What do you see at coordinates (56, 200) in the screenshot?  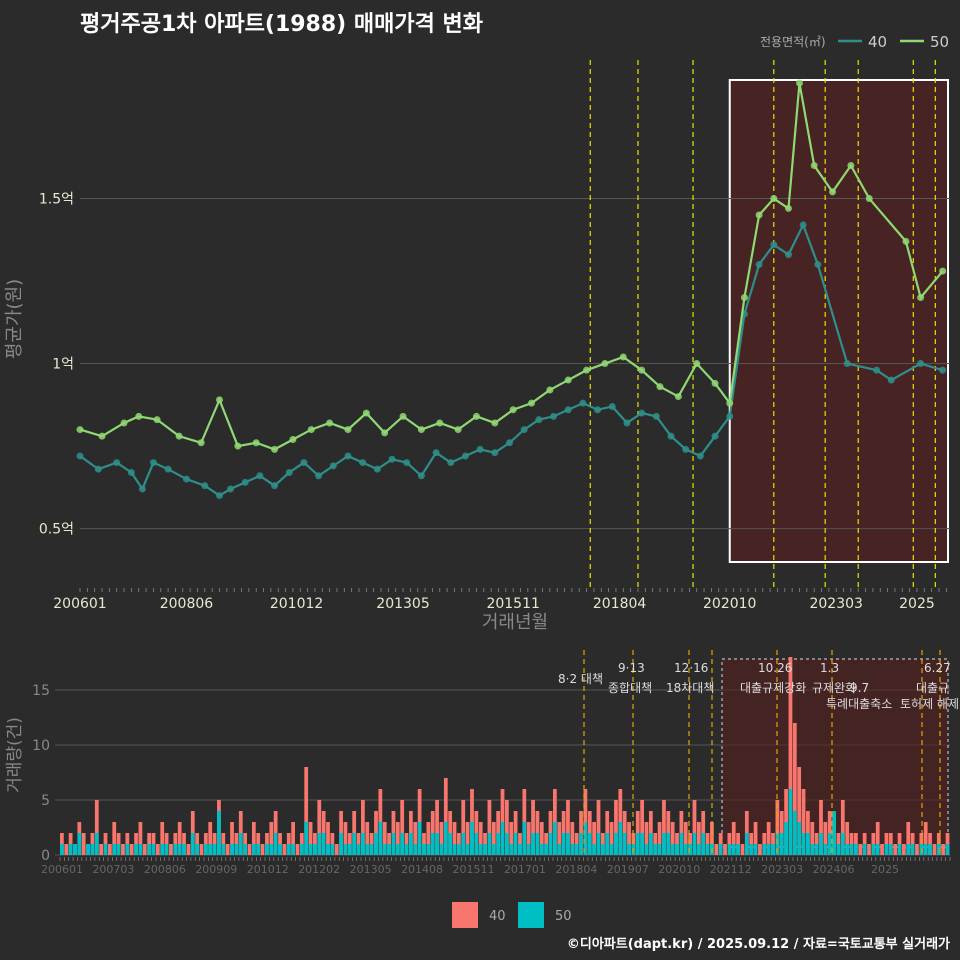 I see `y-tick-label: 1.5억` at bounding box center [56, 200].